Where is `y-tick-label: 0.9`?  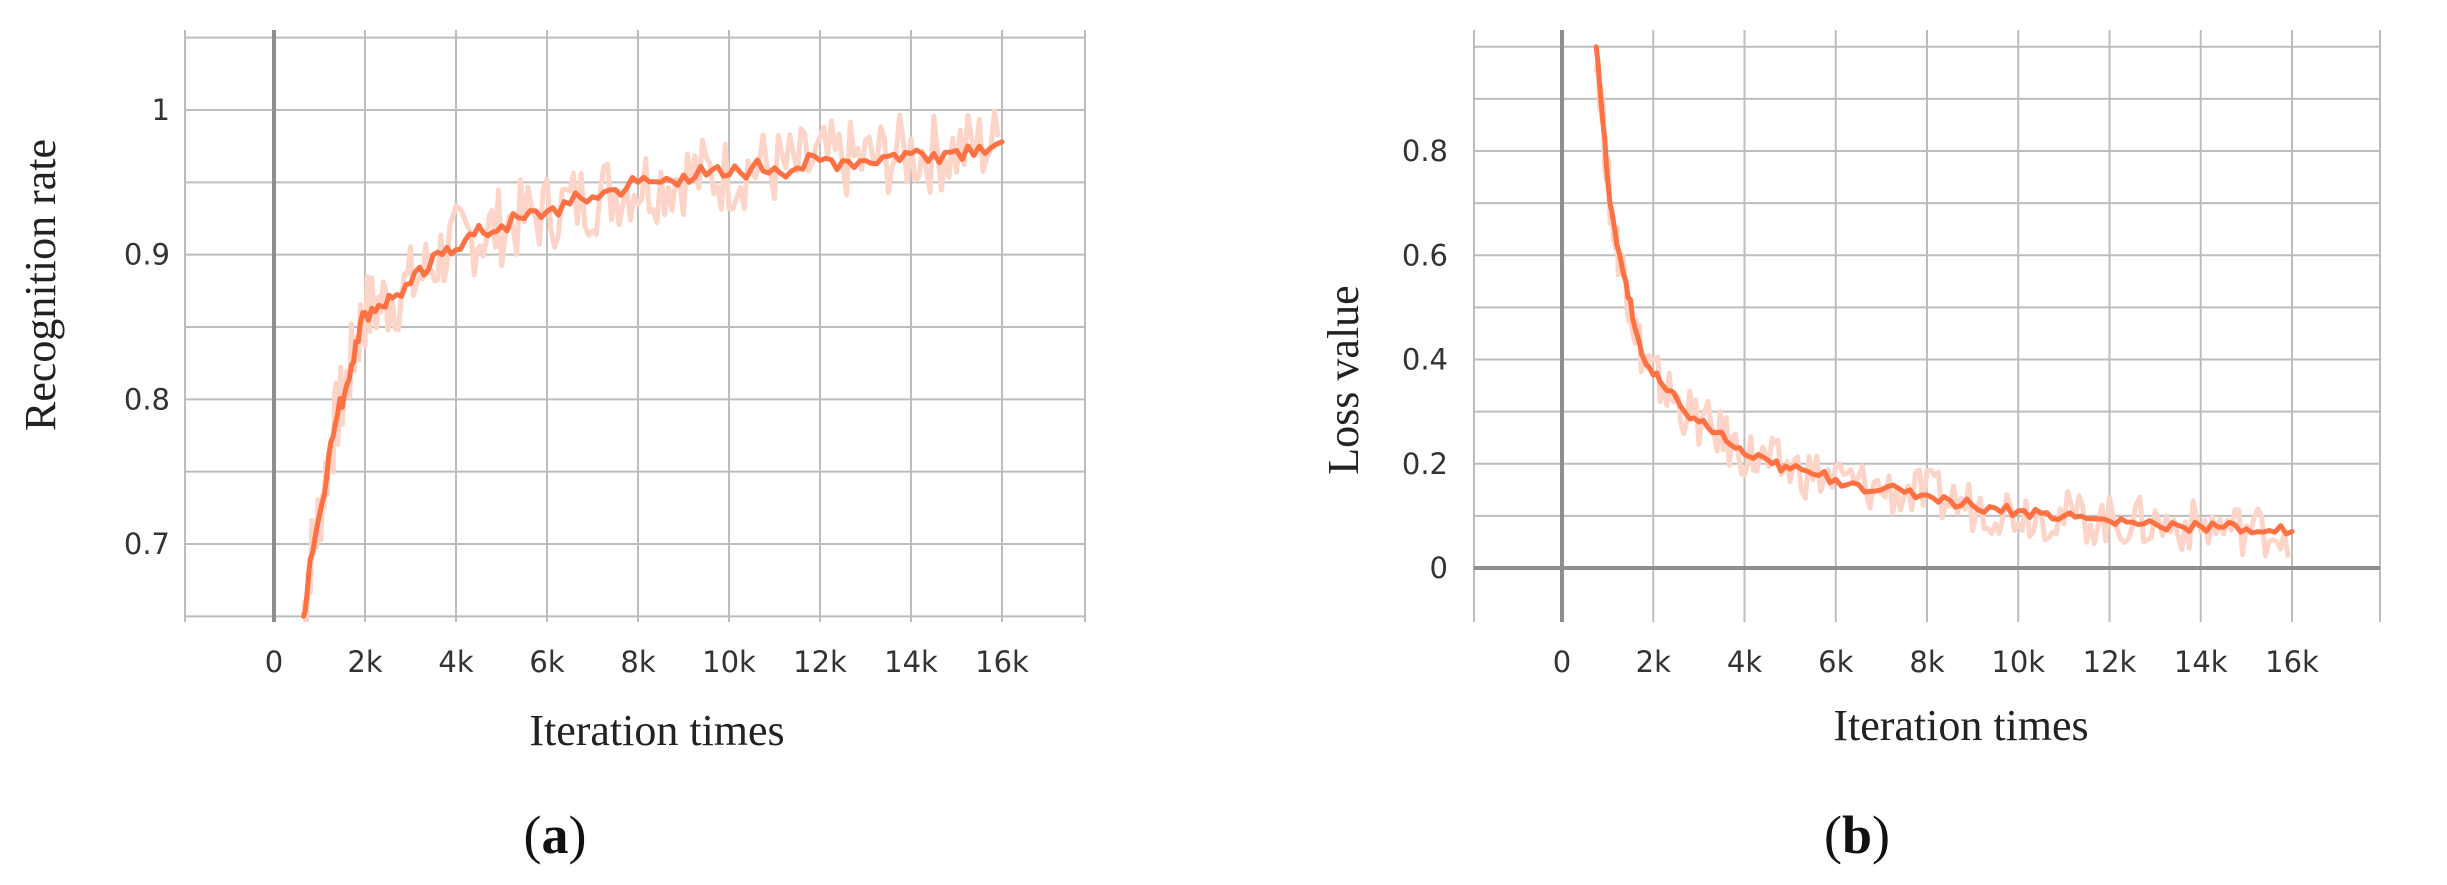
y-tick-label: 0.9 is located at coordinates (147, 255).